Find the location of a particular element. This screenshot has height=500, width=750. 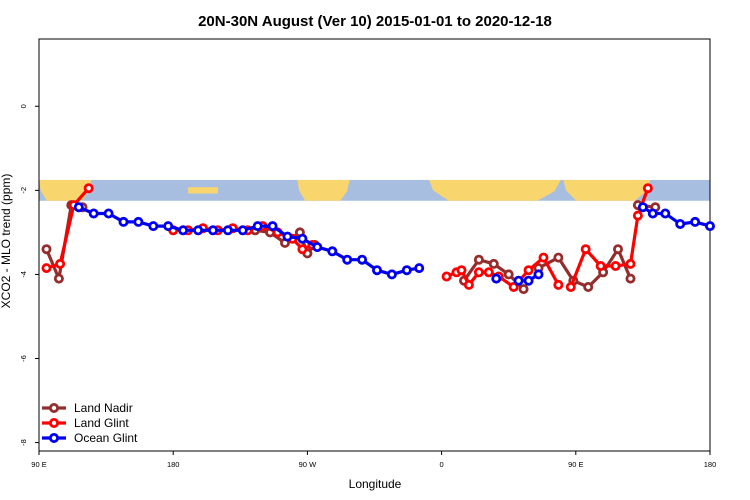

legend-item: Land Glint is located at coordinates (85, 423).